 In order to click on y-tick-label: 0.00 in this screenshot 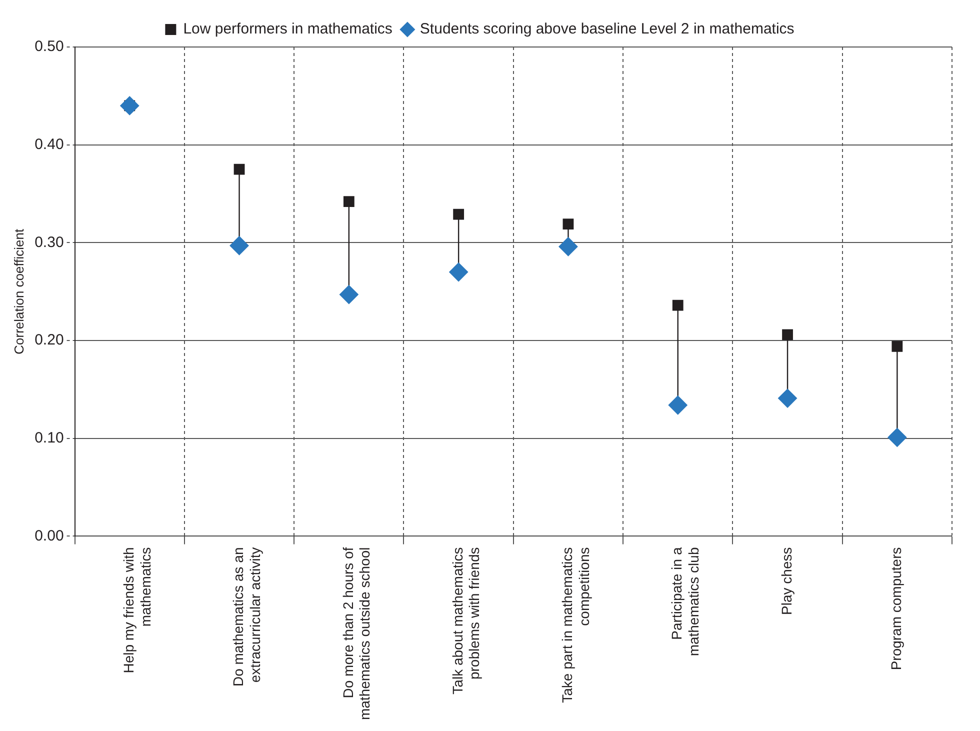, I will do `click(49, 535)`.